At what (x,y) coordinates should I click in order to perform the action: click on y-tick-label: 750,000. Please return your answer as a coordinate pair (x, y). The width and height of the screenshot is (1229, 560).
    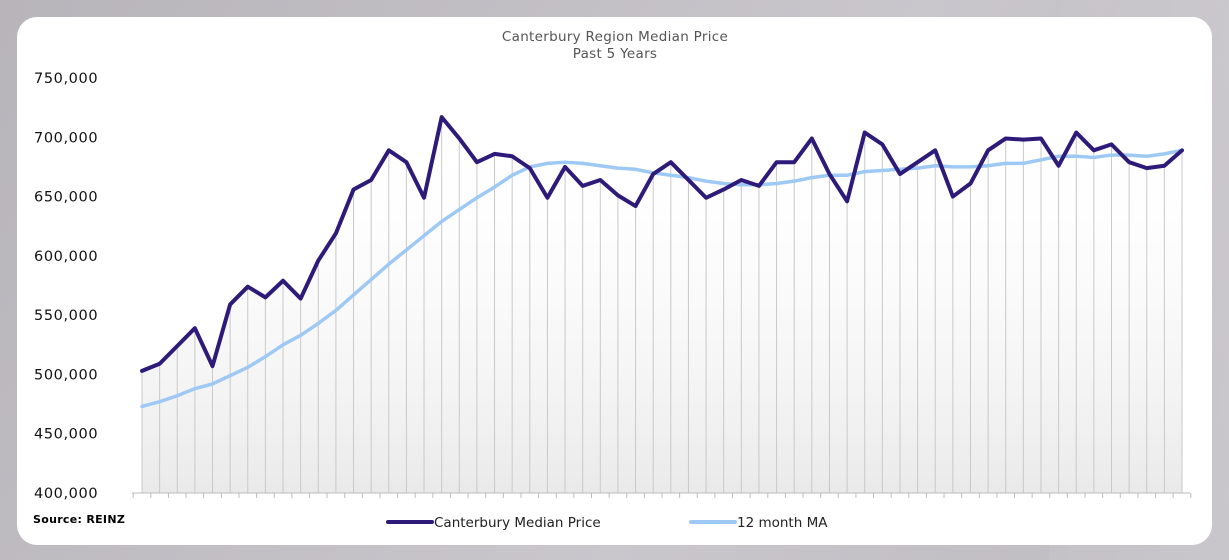
    Looking at the image, I should click on (66, 79).